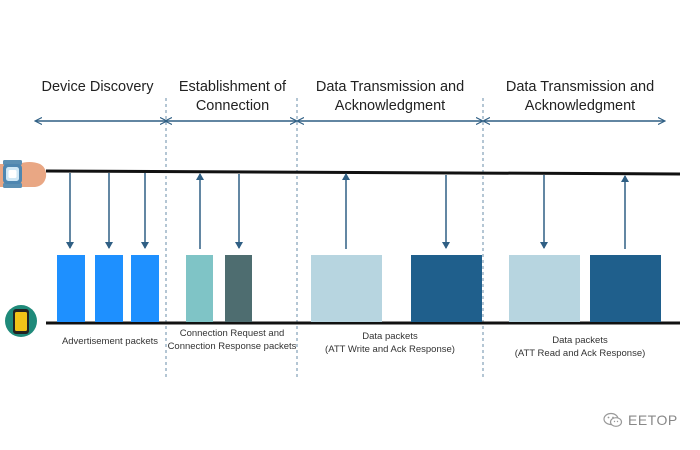  I want to click on caption-data-packets-2: Data packets (ATT Read and Ack Response), so click(580, 347).